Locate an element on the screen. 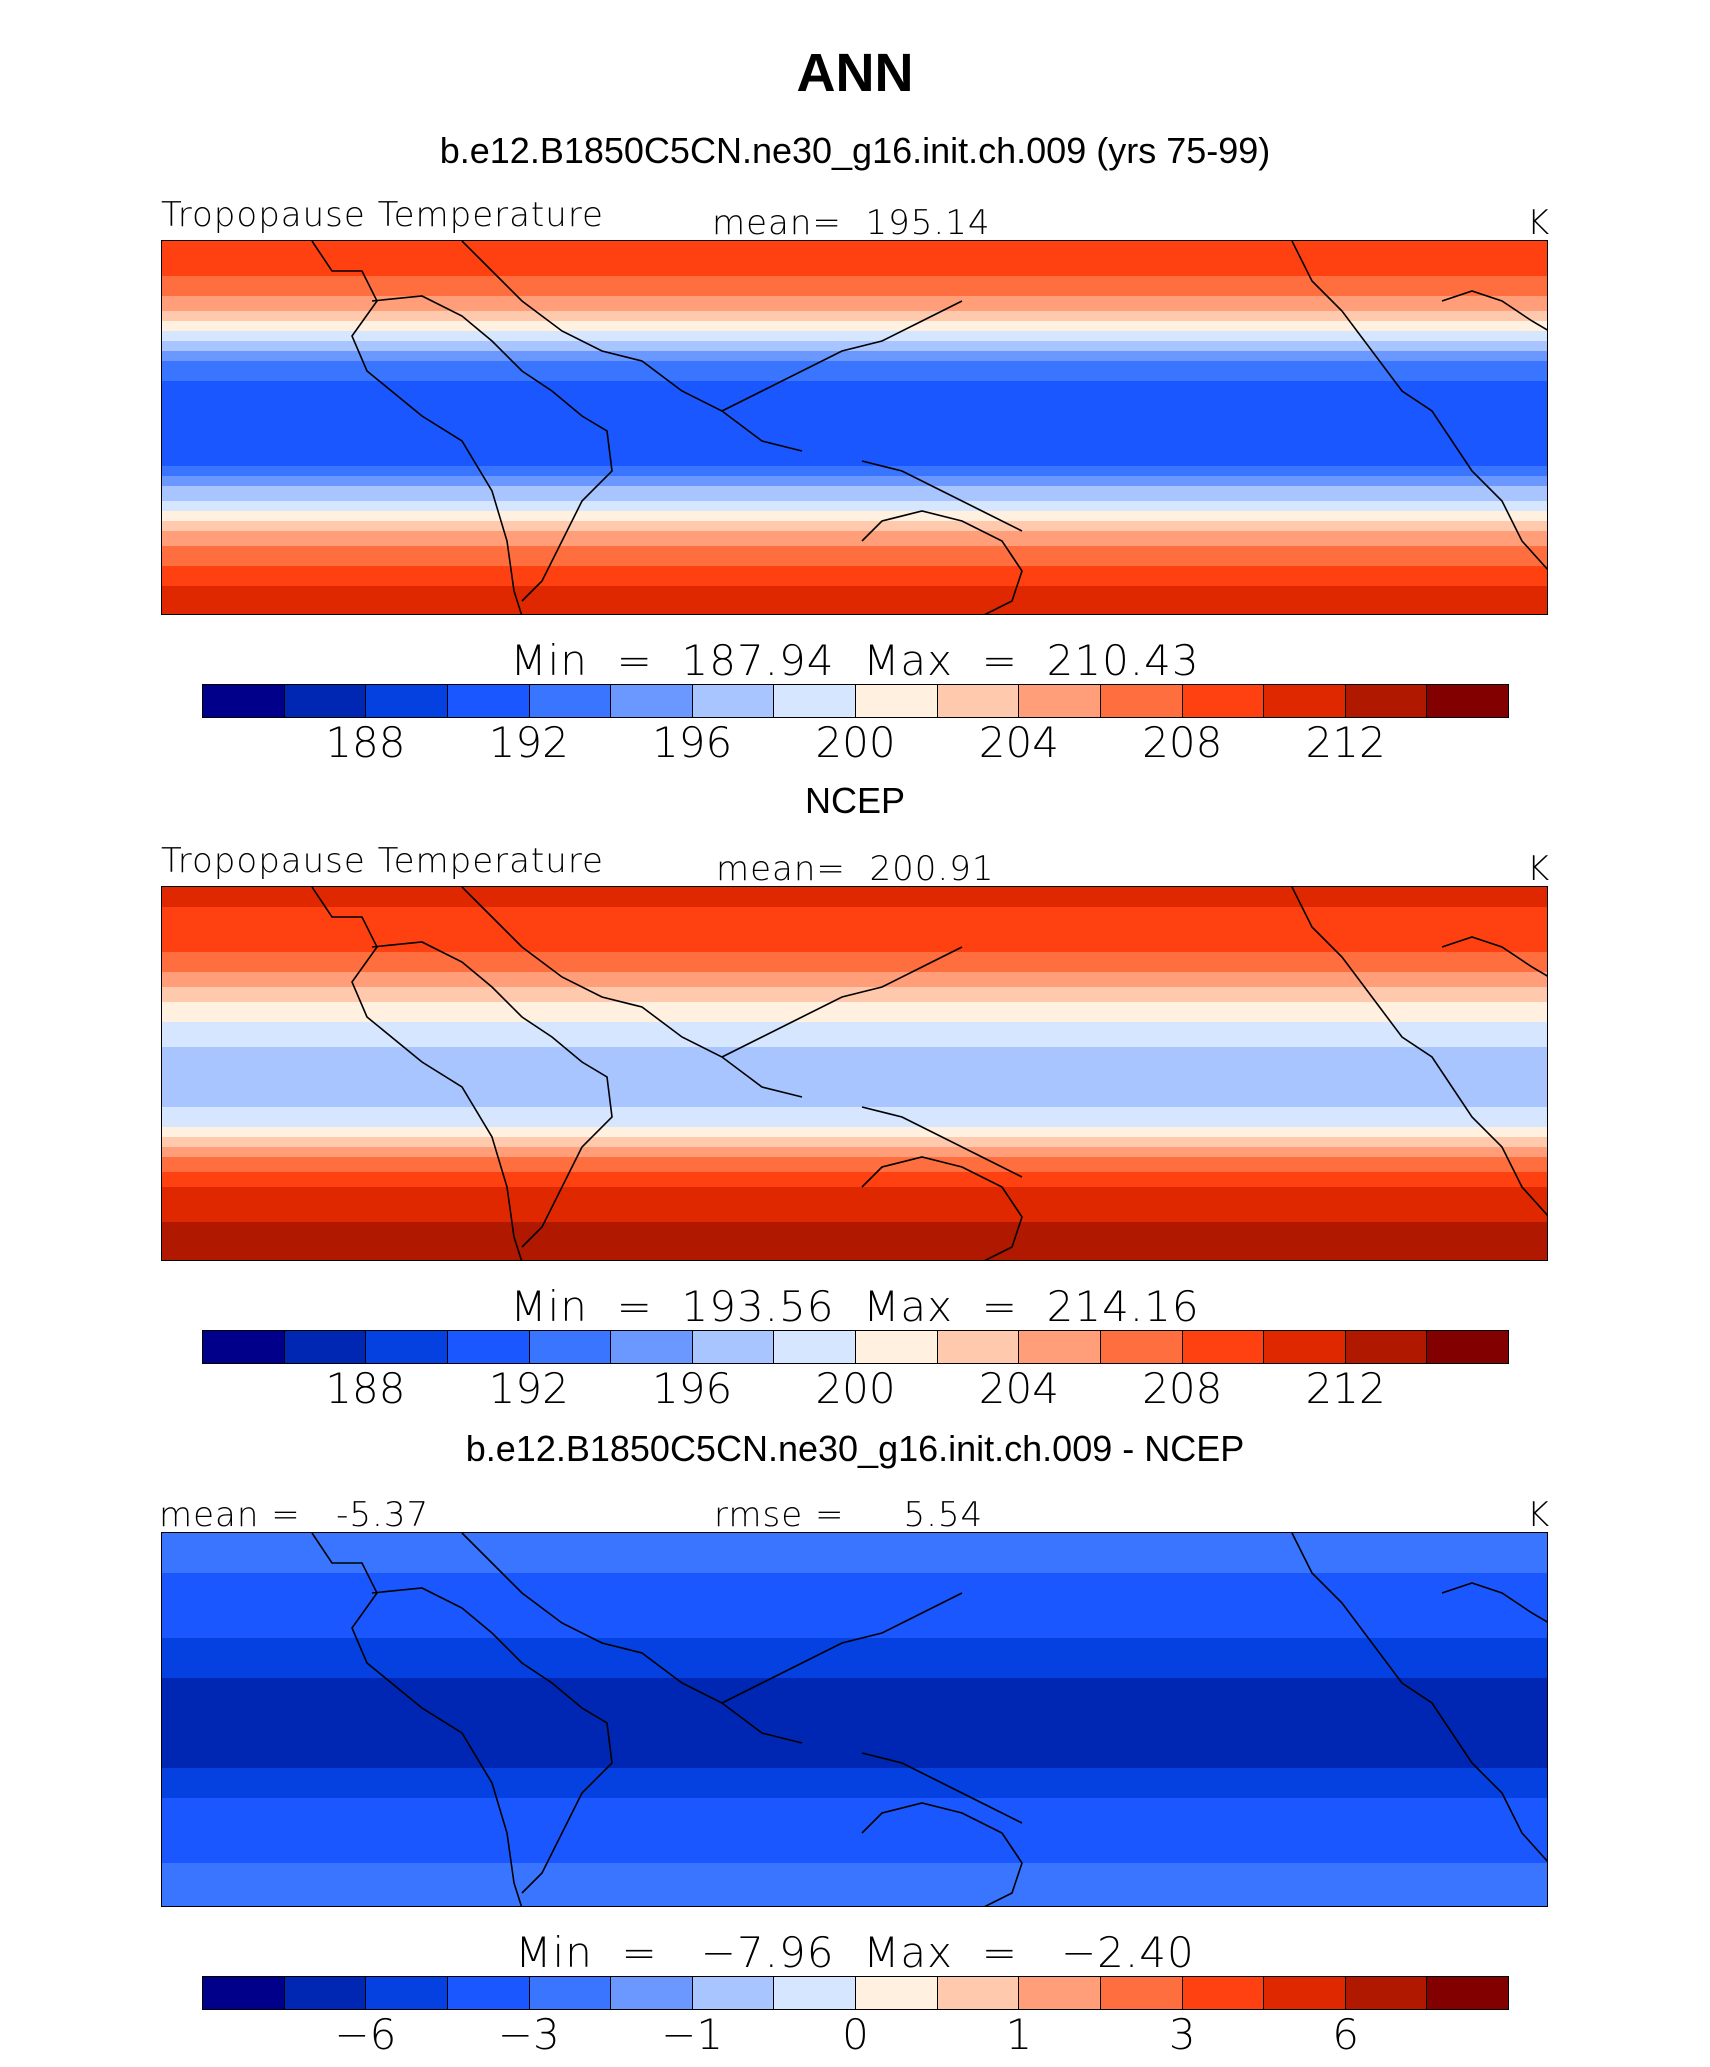 The width and height of the screenshot is (1710, 2067). panel-2-map is located at coordinates (854, 1073).